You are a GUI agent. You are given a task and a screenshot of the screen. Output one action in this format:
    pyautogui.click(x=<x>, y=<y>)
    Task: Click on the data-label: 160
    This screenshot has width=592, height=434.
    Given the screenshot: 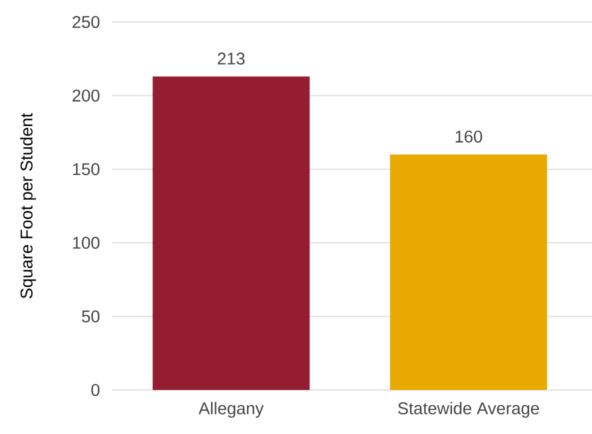 What is the action you would take?
    pyautogui.click(x=469, y=136)
    